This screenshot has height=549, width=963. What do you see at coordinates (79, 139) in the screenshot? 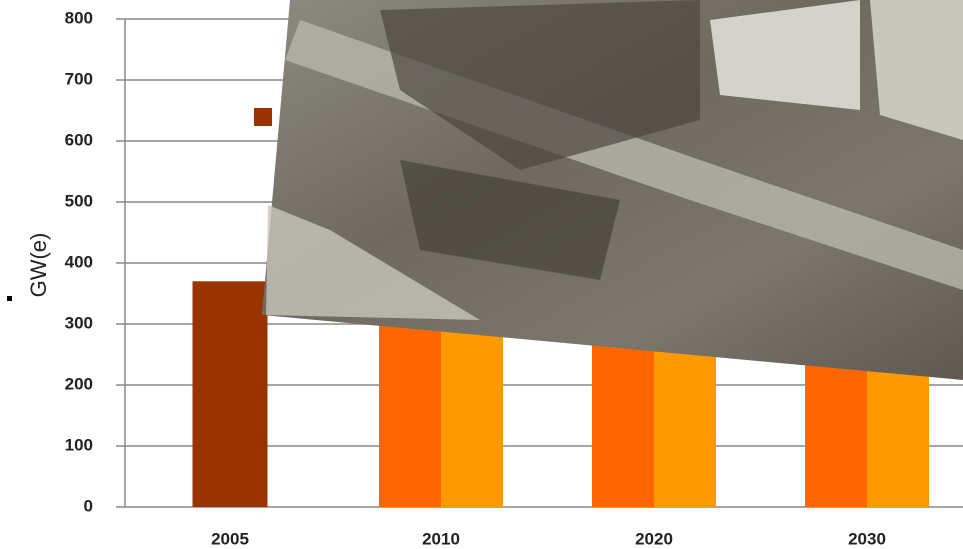
I see `y-tick-label: 600` at bounding box center [79, 139].